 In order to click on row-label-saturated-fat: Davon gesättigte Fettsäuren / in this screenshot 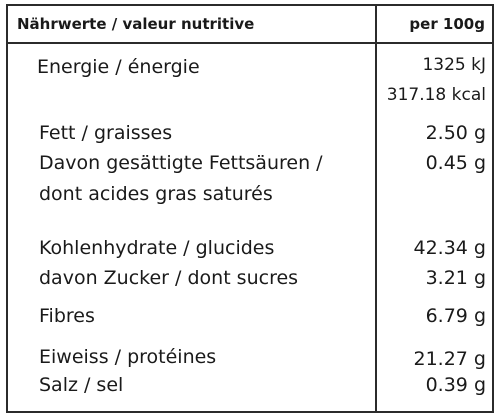, I will do `click(181, 163)`.